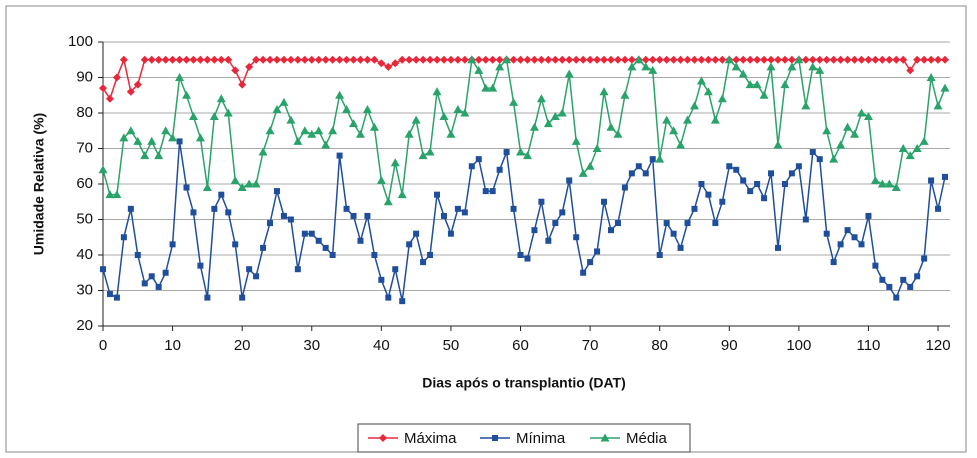 The width and height of the screenshot is (977, 458). What do you see at coordinates (242, 345) in the screenshot?
I see `x-tick-label: 20` at bounding box center [242, 345].